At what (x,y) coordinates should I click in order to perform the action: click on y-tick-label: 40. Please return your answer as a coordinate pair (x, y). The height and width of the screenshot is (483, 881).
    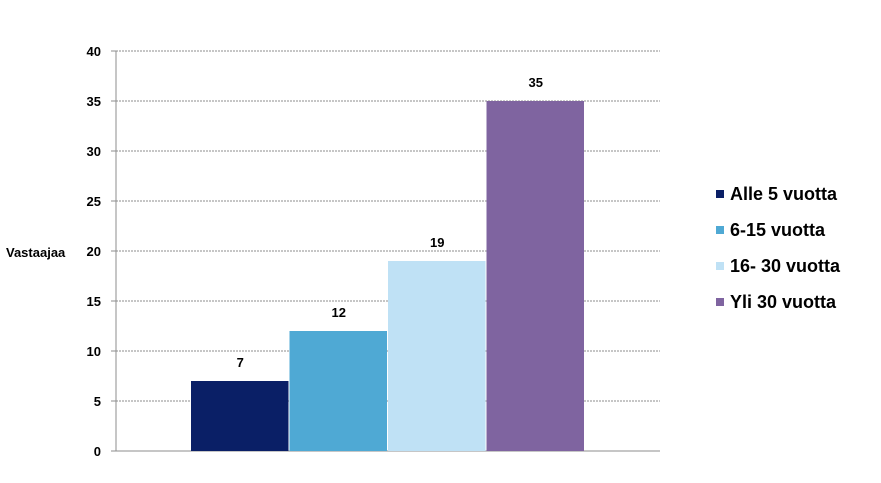
    Looking at the image, I should click on (94, 51).